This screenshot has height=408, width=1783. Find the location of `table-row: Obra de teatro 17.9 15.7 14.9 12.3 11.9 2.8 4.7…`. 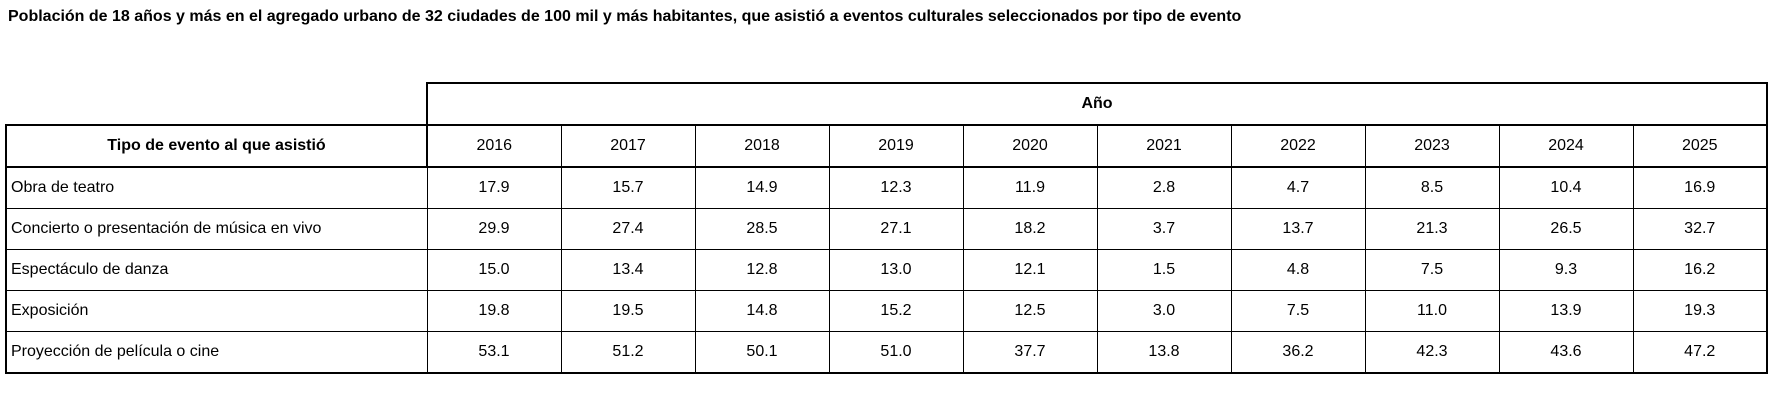

table-row: Obra de teatro 17.9 15.7 14.9 12.3 11.9 2.8 4.7… is located at coordinates (886, 187).